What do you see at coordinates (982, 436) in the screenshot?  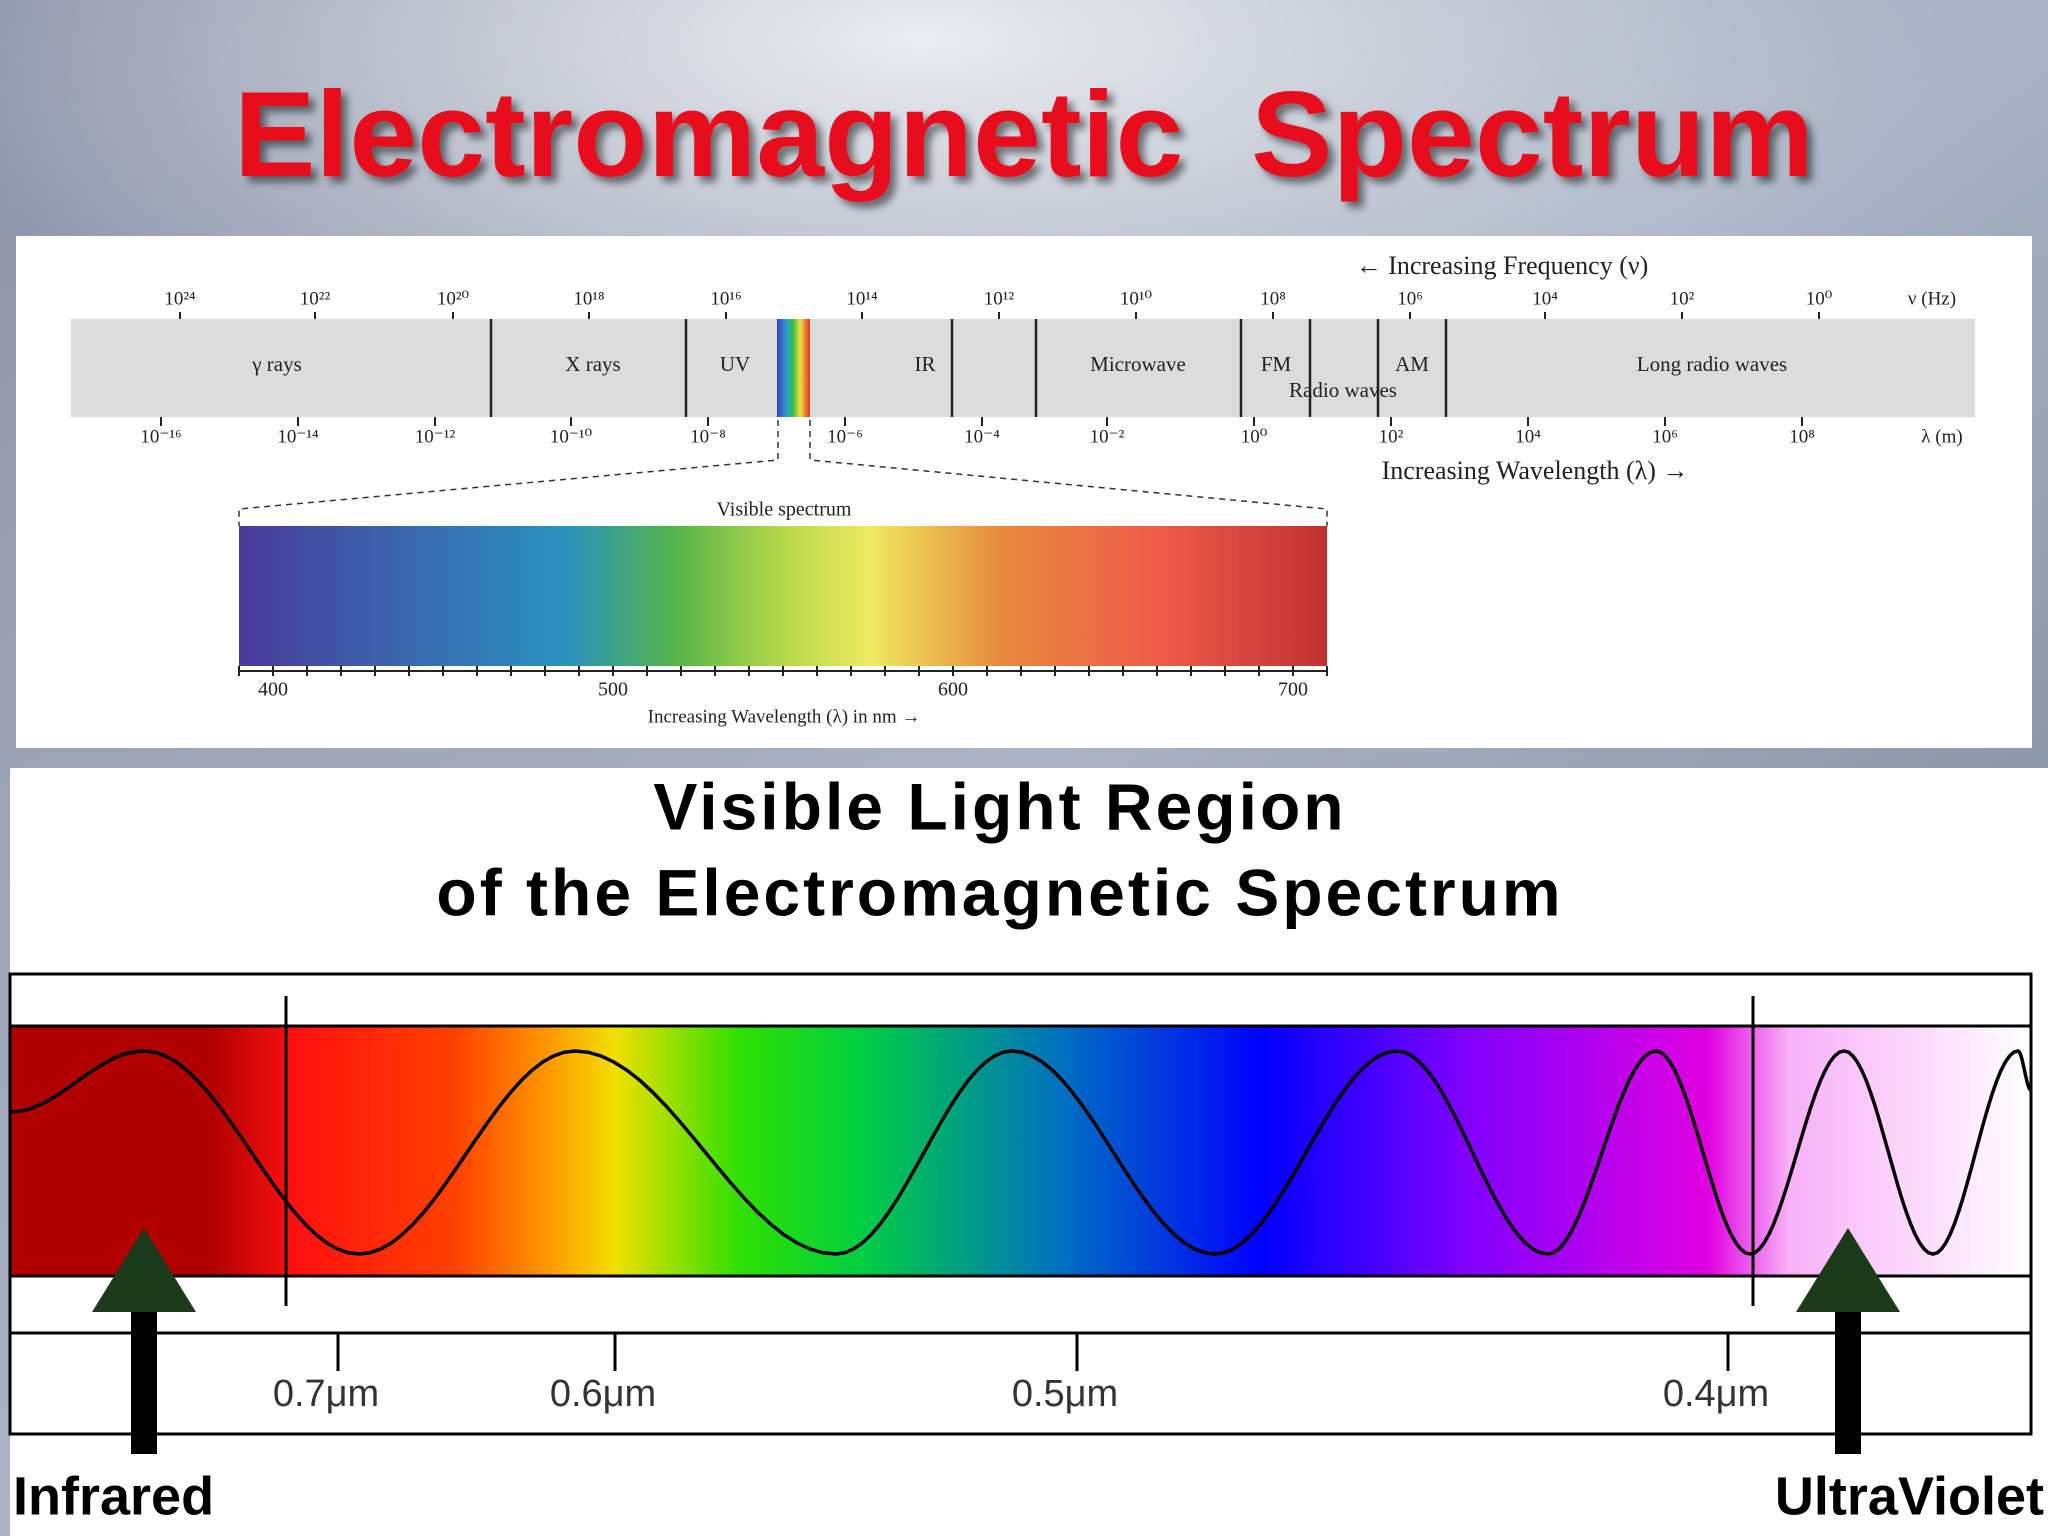 I see `wavelength-tick-label: 10⁻⁴` at bounding box center [982, 436].